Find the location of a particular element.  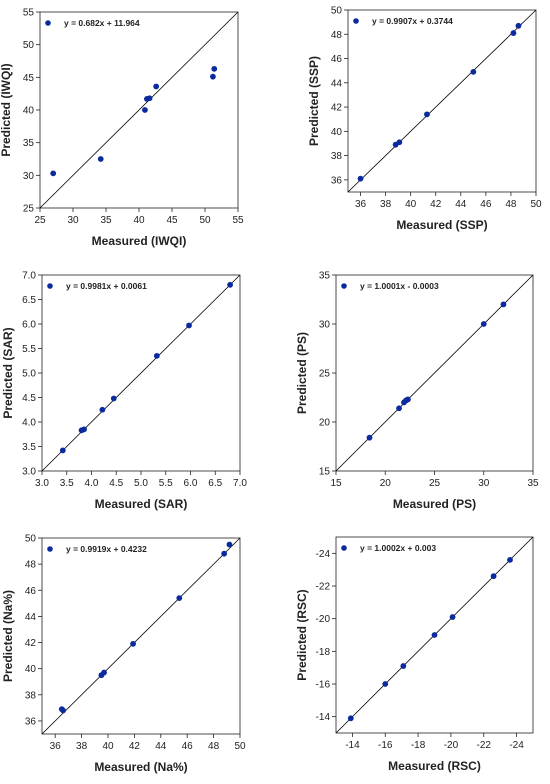

x-tick-label: 38 is located at coordinates (82, 746).